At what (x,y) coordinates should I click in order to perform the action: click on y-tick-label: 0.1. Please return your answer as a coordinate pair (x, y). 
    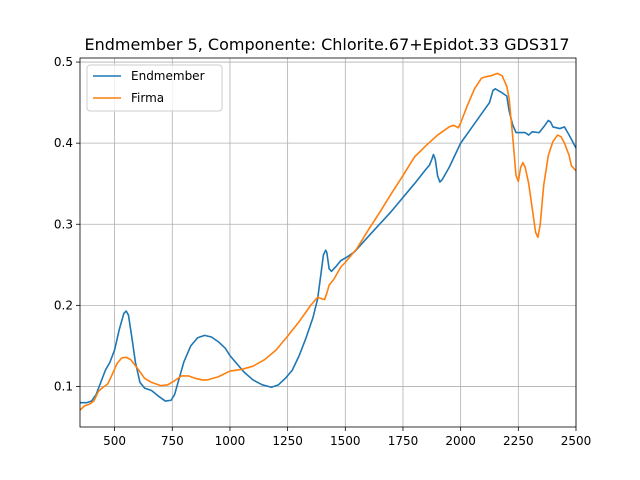
    Looking at the image, I should click on (63, 386).